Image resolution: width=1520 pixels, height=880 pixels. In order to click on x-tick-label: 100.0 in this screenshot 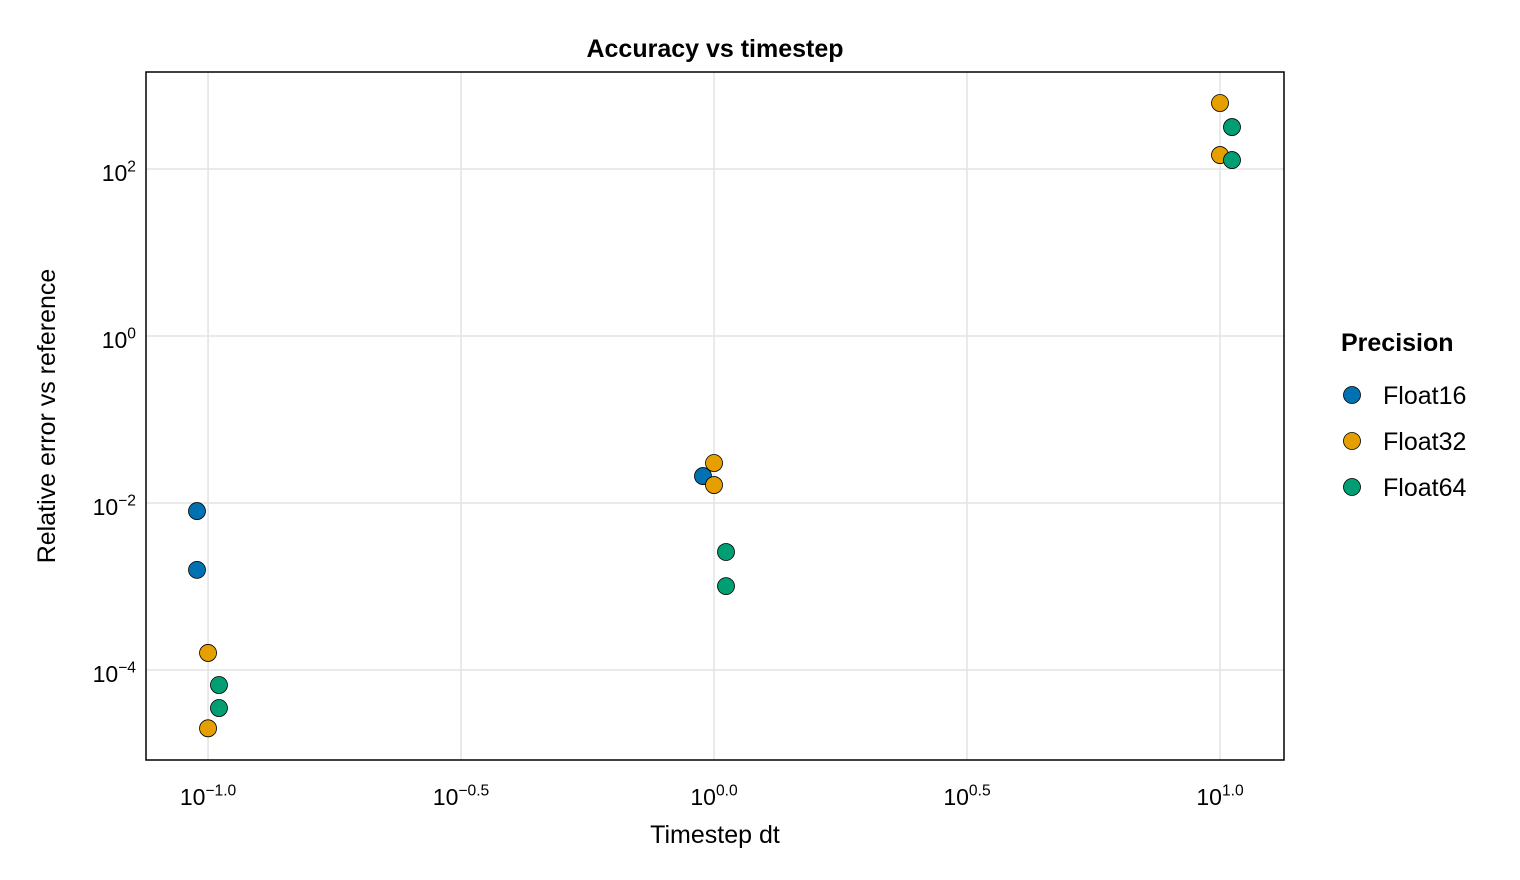, I will do `click(714, 796)`.